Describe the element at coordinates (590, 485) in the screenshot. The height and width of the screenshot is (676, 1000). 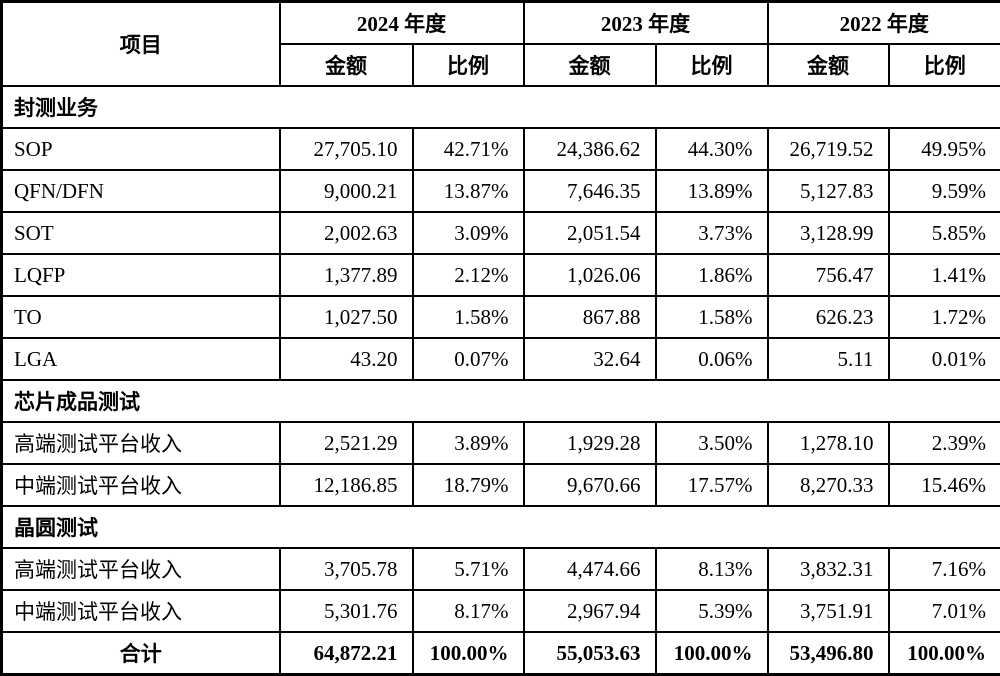
I see `amount-cell-2023: 9,670.66` at that location.